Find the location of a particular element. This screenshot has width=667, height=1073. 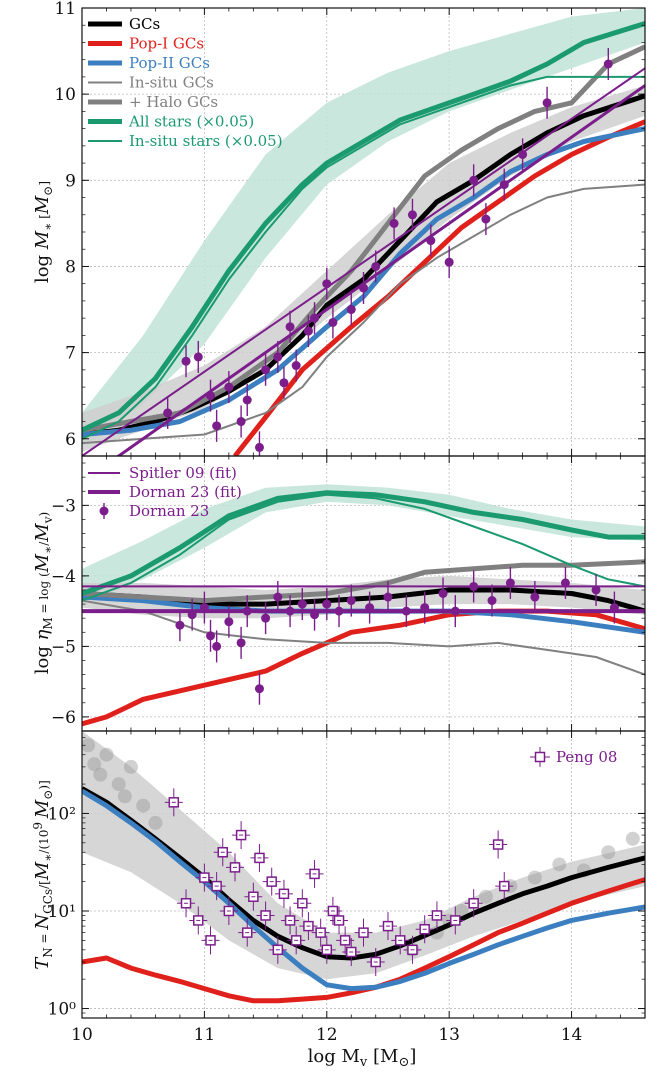

legend-panel-tn: Peng 08 is located at coordinates (573, 757).